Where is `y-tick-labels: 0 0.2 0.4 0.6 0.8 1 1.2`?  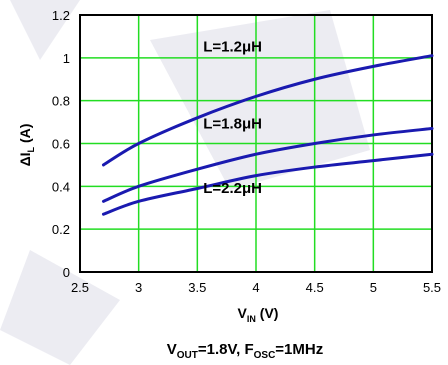 y-tick-labels: 0 0.2 0.4 0.6 0.8 1 1.2 is located at coordinates (61, 144).